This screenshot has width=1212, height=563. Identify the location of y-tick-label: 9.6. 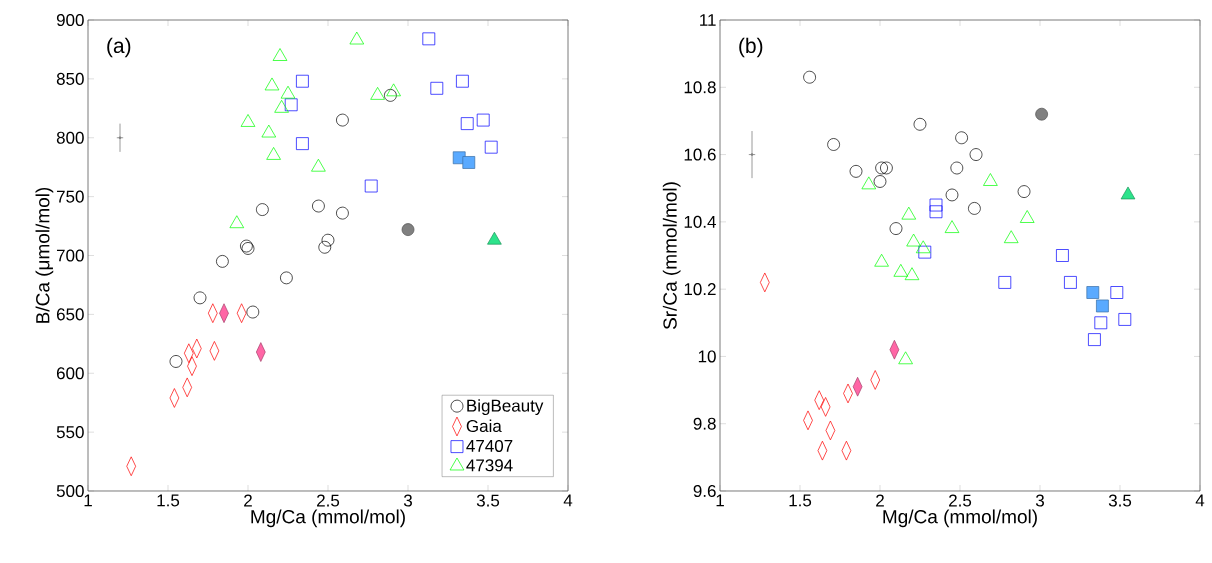
(704, 491).